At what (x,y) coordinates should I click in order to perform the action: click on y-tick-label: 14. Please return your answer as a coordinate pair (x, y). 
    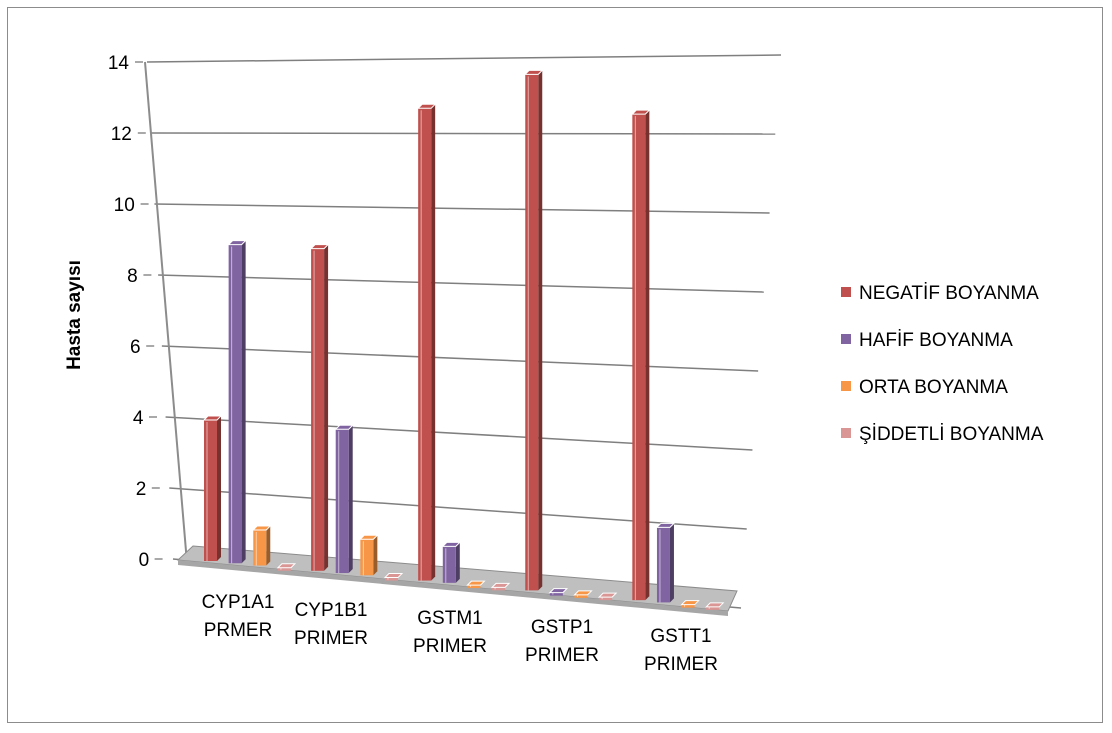
    Looking at the image, I should click on (119, 63).